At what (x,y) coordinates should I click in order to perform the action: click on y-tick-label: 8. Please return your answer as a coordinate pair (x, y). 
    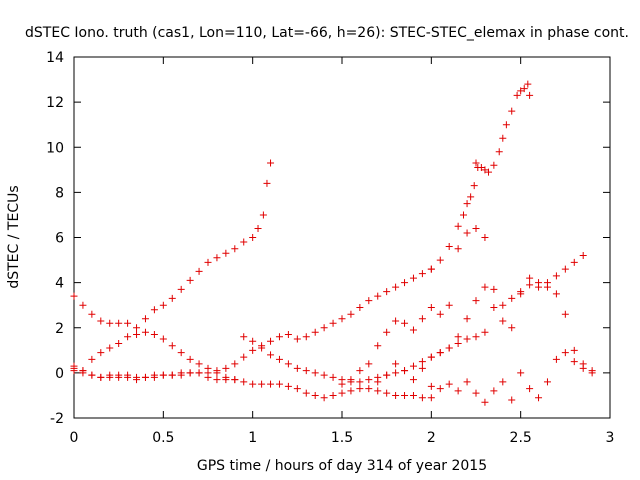
    Looking at the image, I should click on (59, 193).